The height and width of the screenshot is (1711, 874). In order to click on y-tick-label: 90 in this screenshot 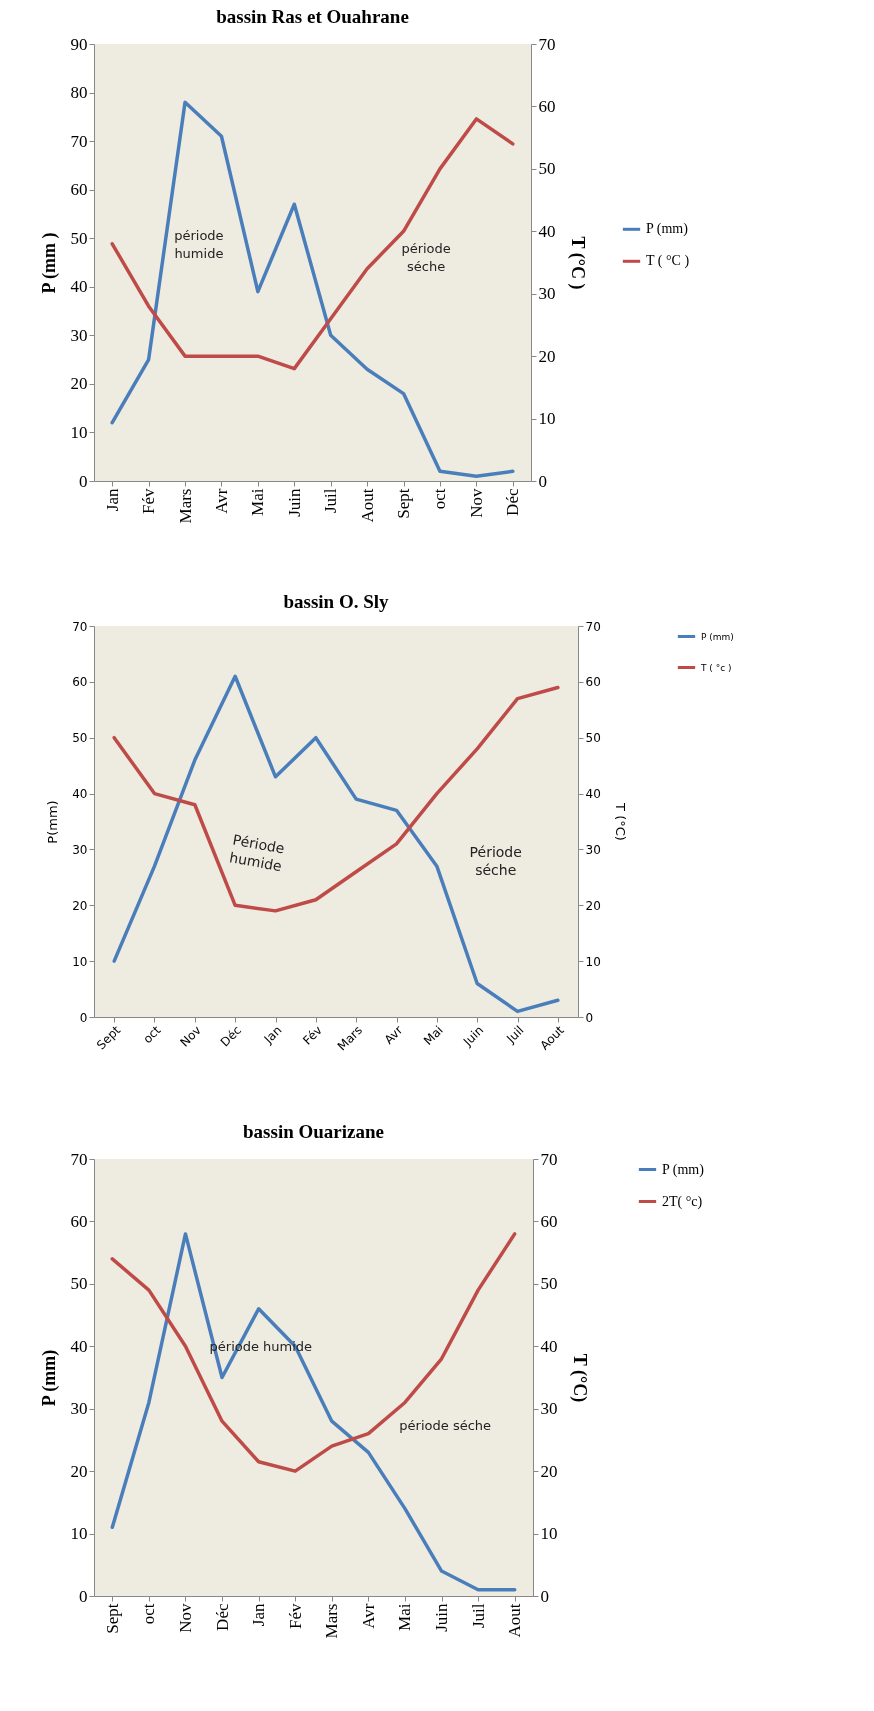, I will do `click(79, 44)`.